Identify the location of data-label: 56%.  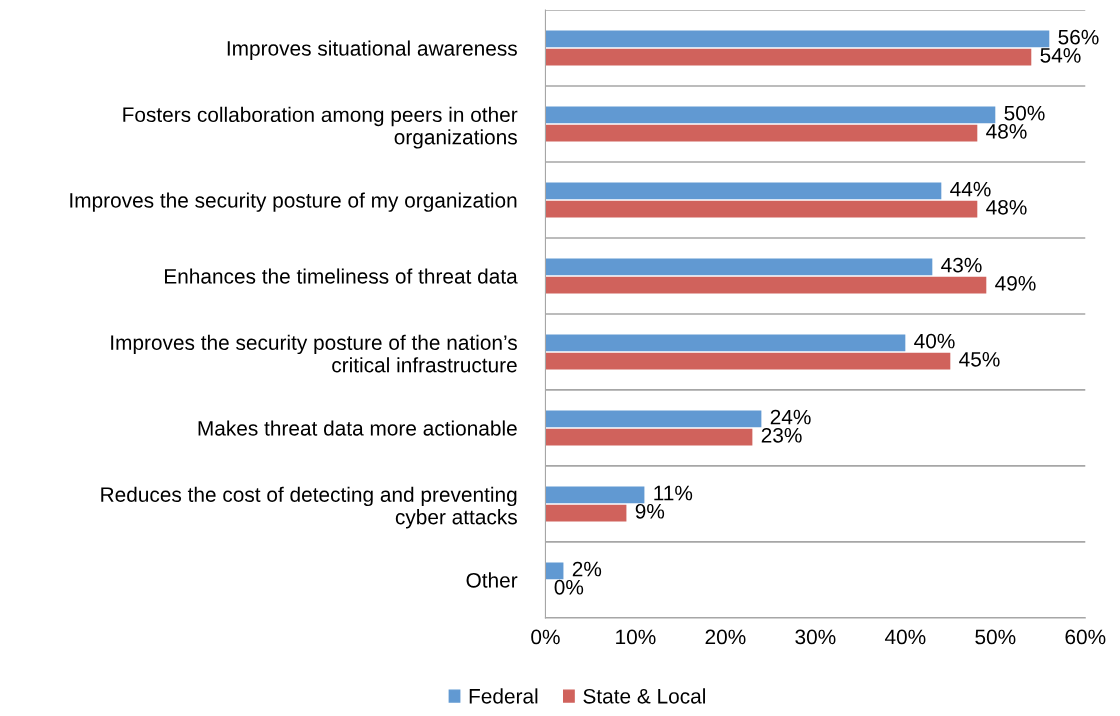
(1078, 37).